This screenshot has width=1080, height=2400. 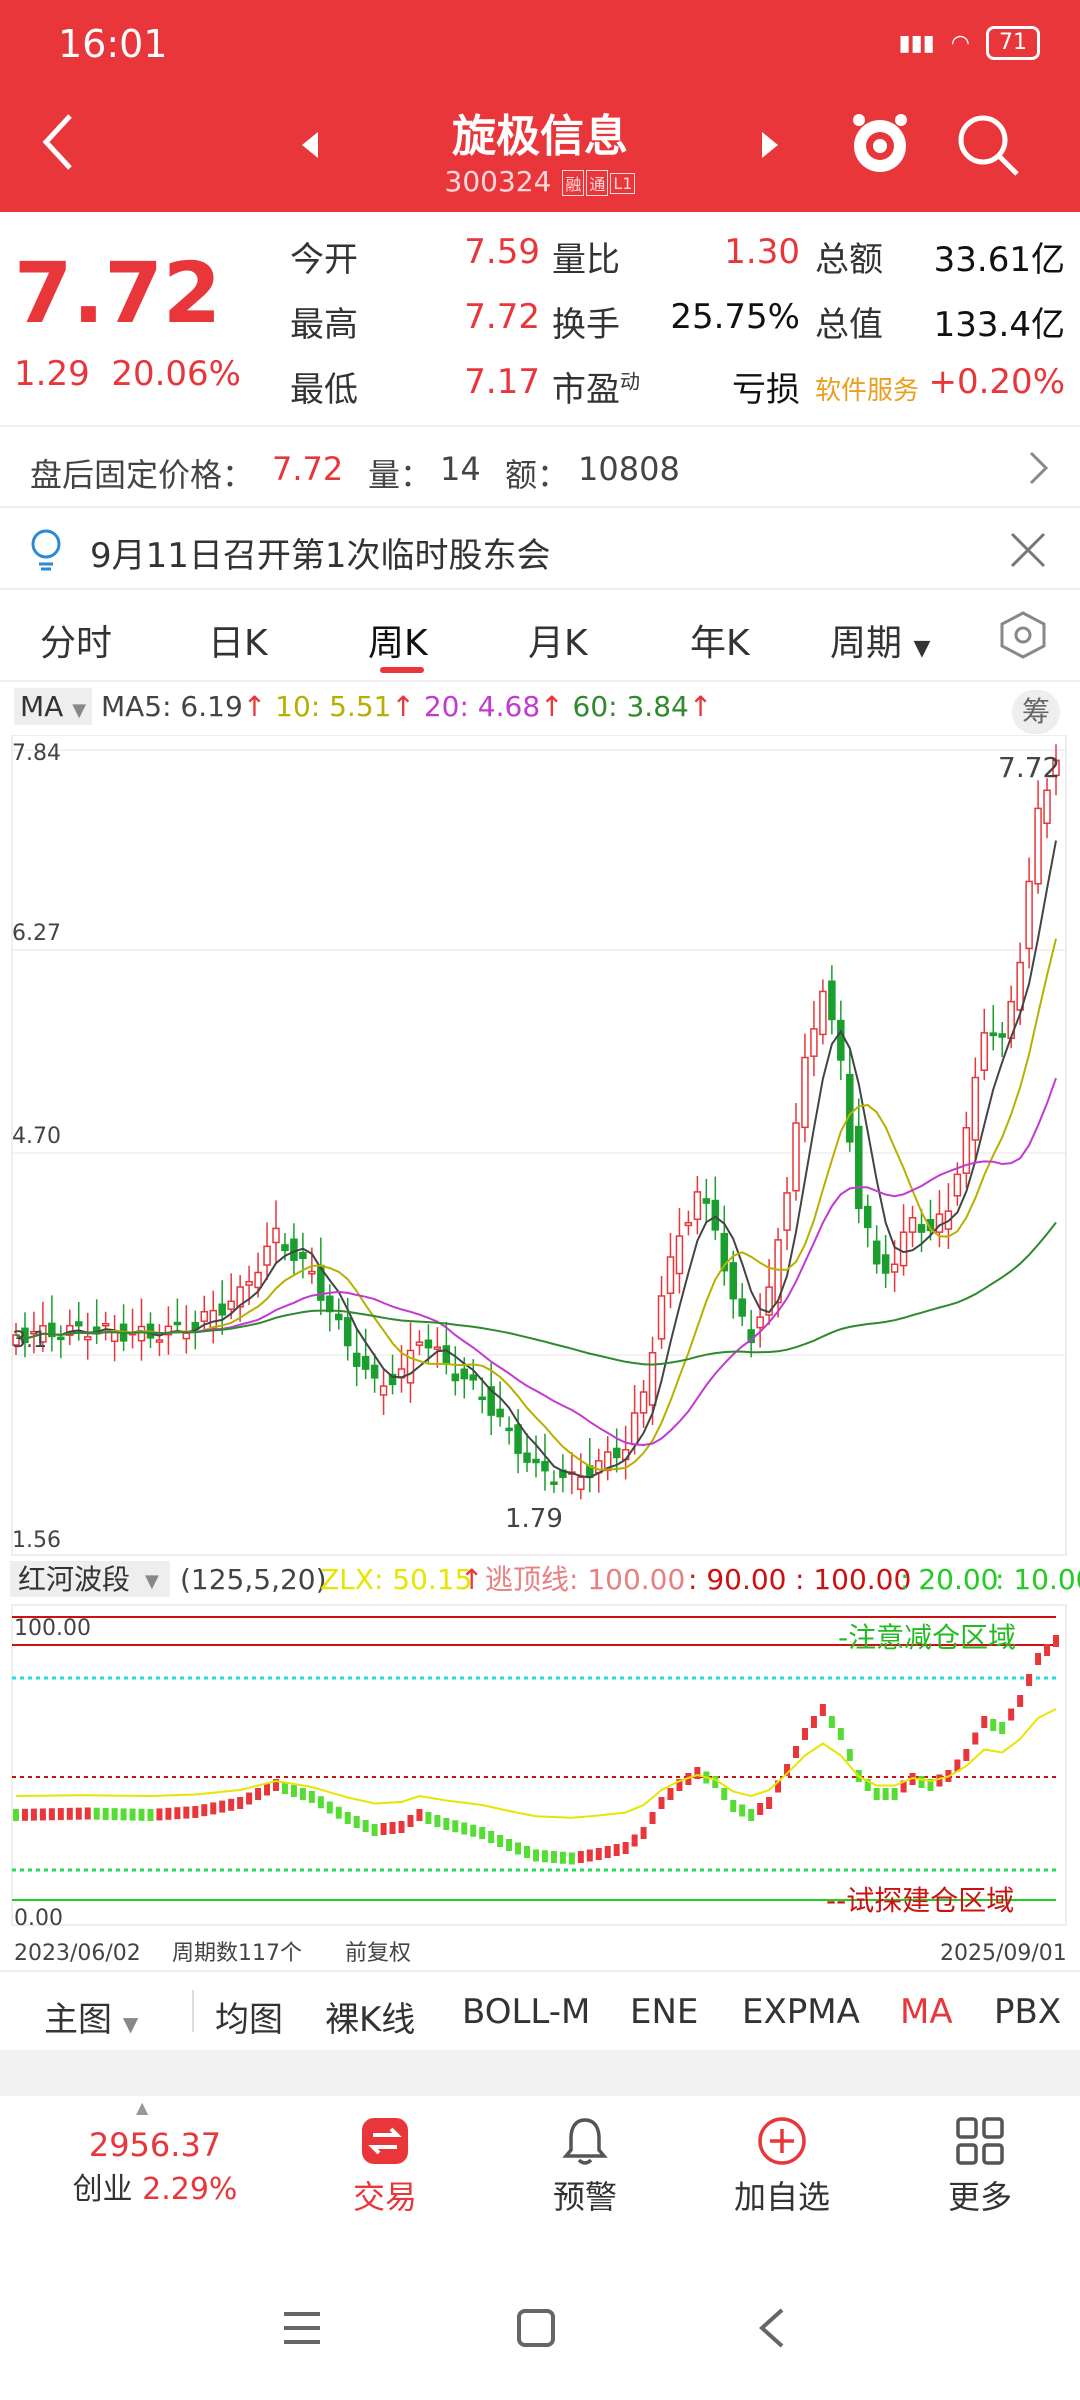 What do you see at coordinates (540, 469) in the screenshot?
I see `after-hours-row: 盘后固定价格： 7.72 量： 14 额： 10808` at bounding box center [540, 469].